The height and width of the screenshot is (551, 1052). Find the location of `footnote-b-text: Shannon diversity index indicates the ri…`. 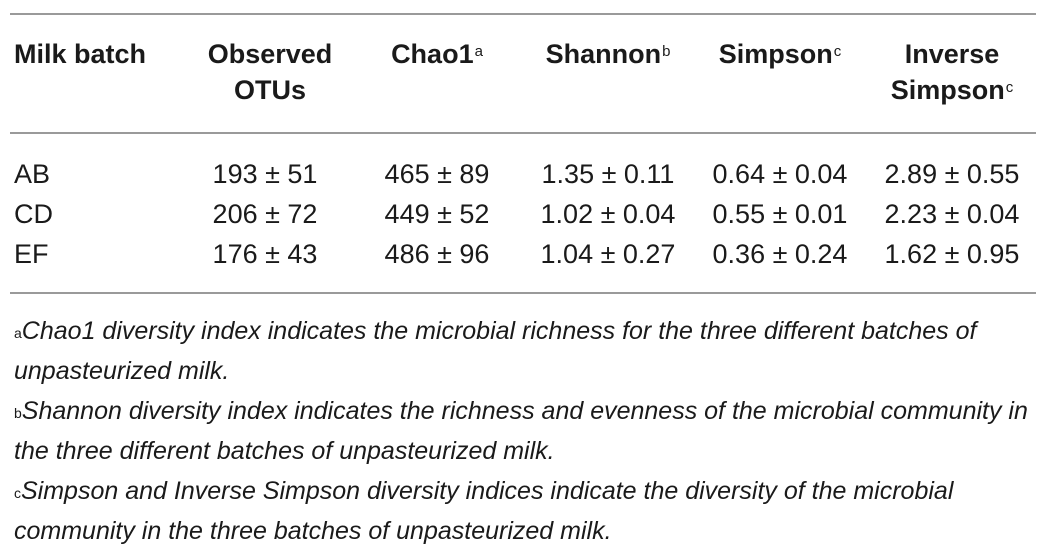

footnote-b-text: Shannon diversity index indicates the ri… is located at coordinates (521, 431).